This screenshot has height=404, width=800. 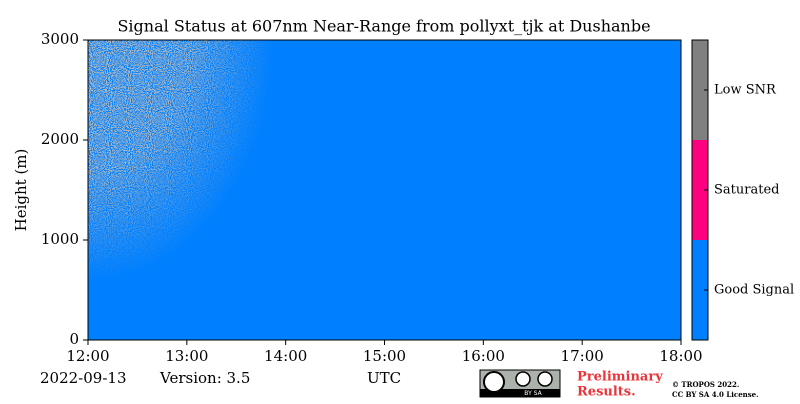 What do you see at coordinates (520, 393) in the screenshot?
I see `badge-strip` at bounding box center [520, 393].